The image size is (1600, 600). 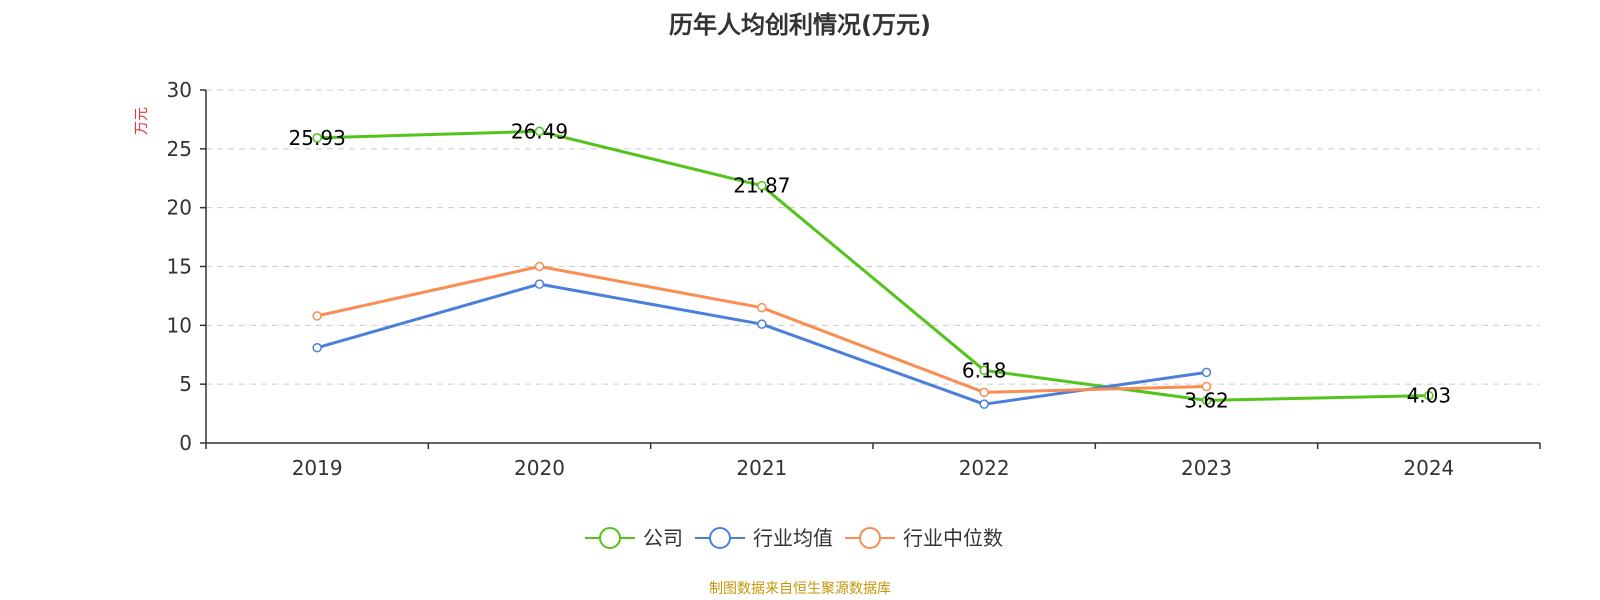 I want to click on legend-item: 公司, so click(x=634, y=538).